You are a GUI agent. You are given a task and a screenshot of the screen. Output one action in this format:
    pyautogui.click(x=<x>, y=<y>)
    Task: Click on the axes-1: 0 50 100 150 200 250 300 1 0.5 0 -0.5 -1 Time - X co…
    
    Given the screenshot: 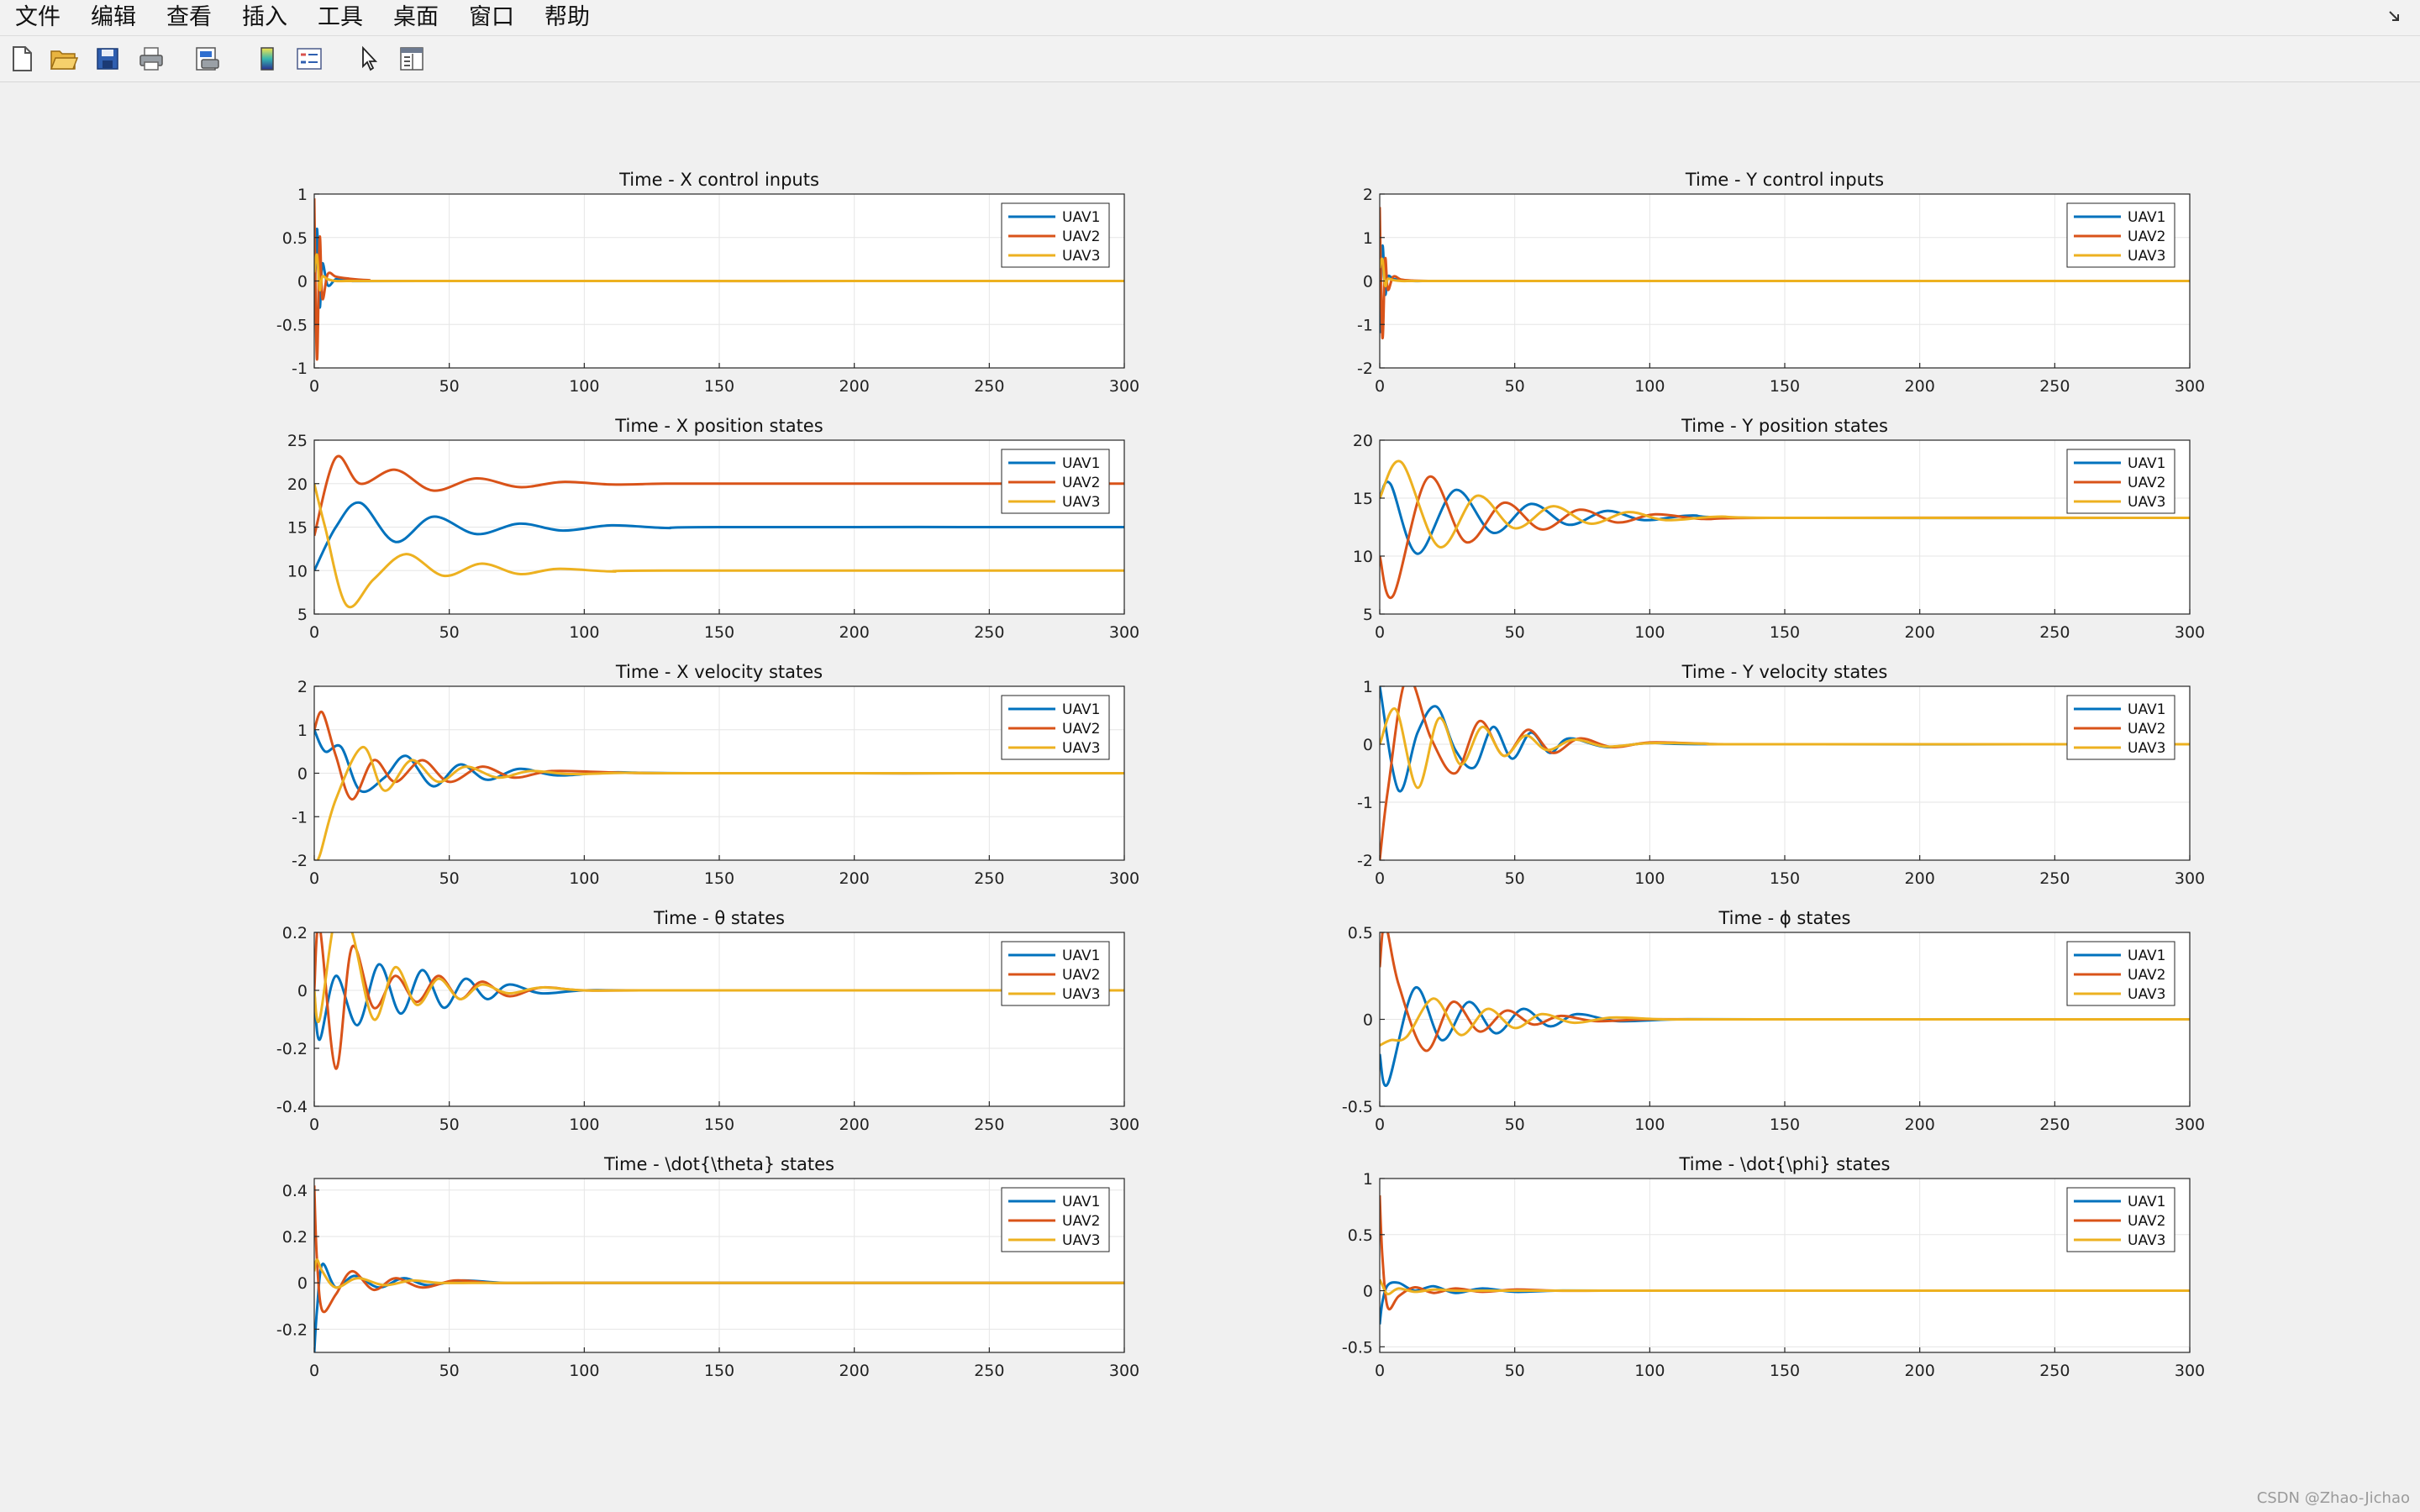 What is the action you would take?
    pyautogui.click(x=707, y=283)
    